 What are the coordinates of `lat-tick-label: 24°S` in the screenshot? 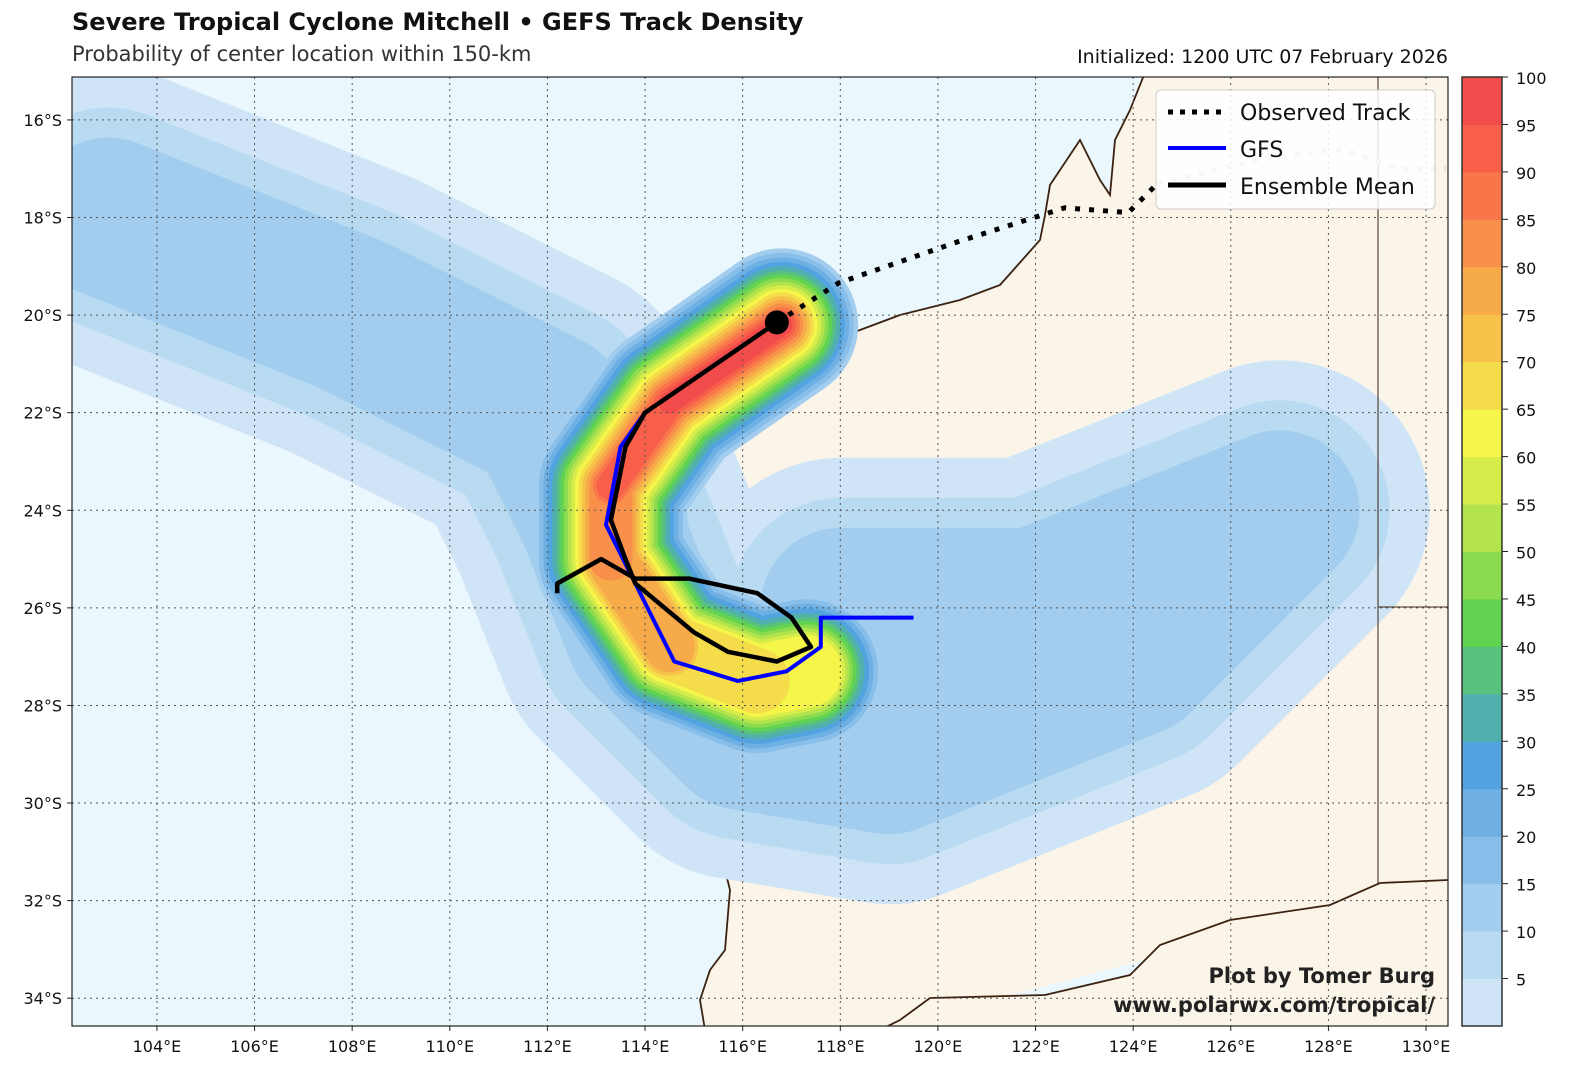 It's located at (42, 510).